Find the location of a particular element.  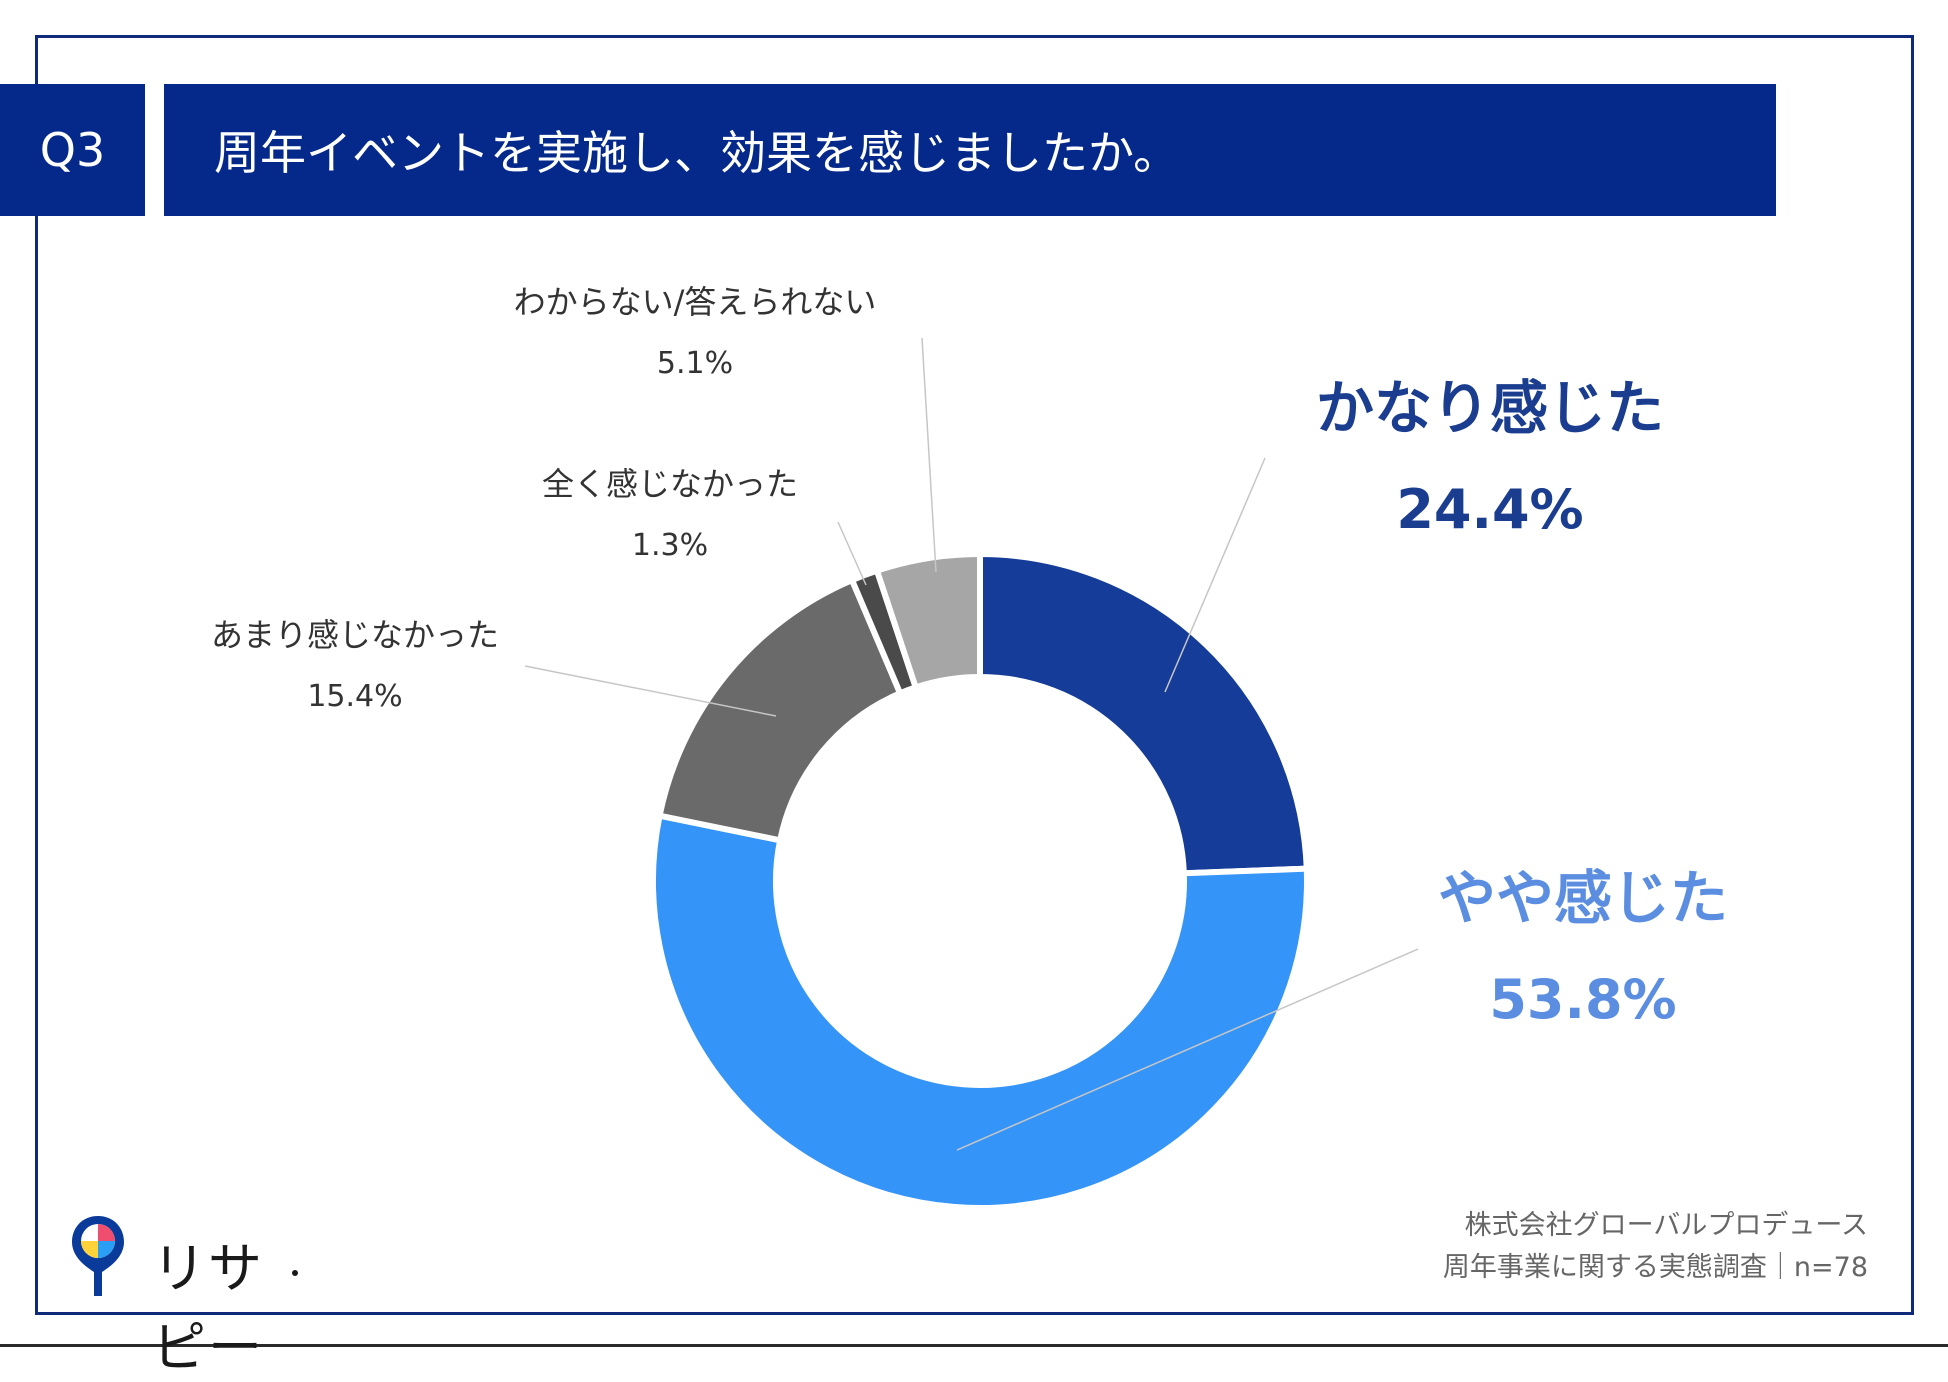

slice-label-2: あまり感じなかった is located at coordinates (355, 635).